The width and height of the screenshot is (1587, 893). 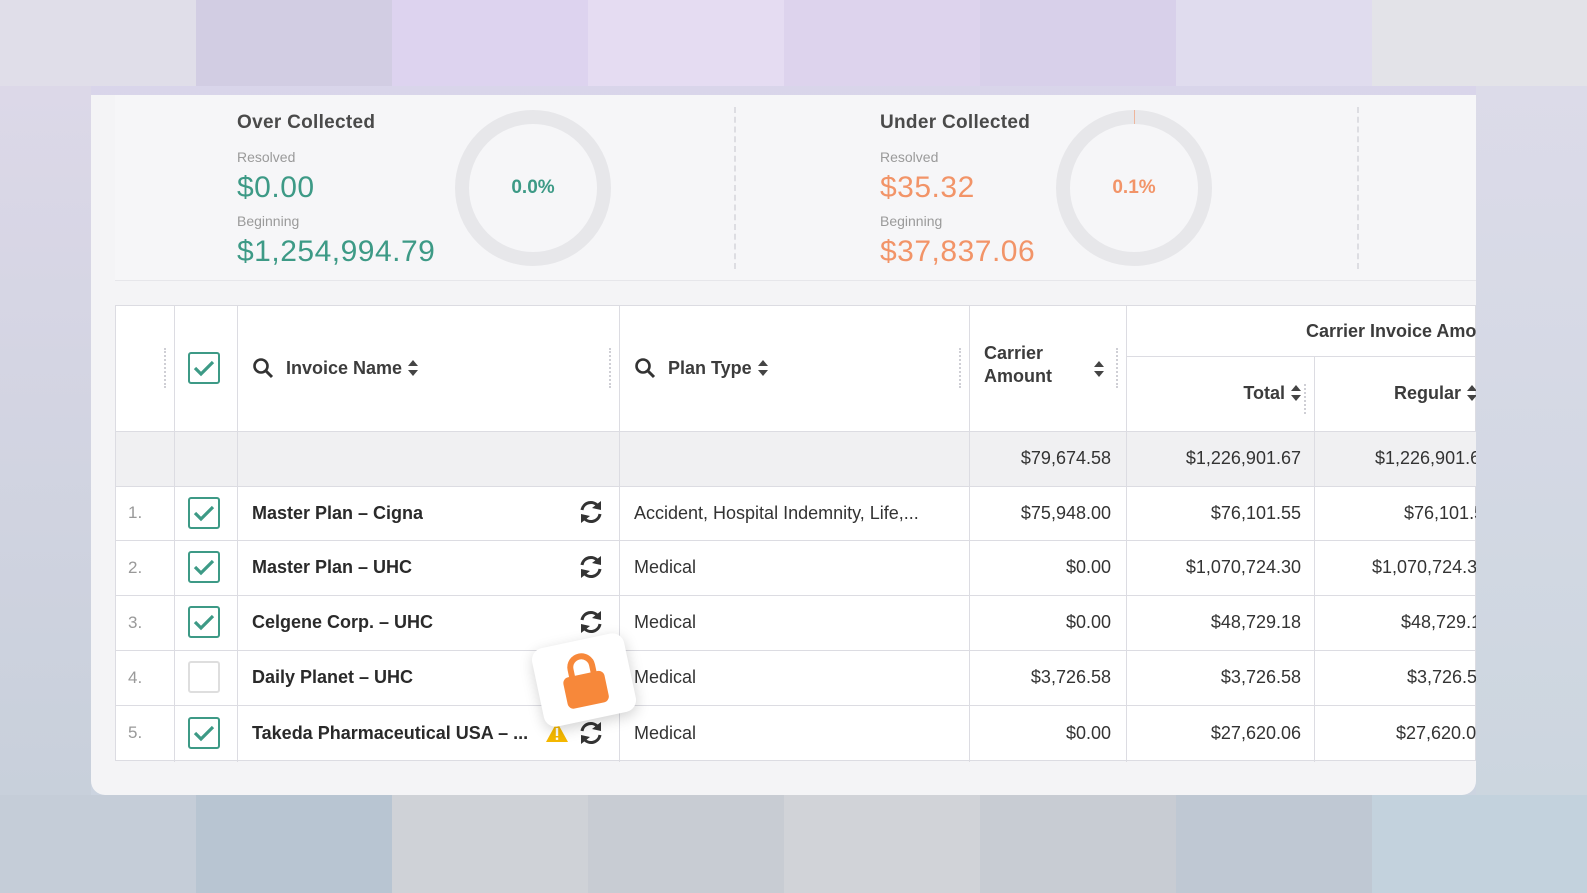 What do you see at coordinates (306, 122) in the screenshot?
I see `over-collected-title: Over Collected` at bounding box center [306, 122].